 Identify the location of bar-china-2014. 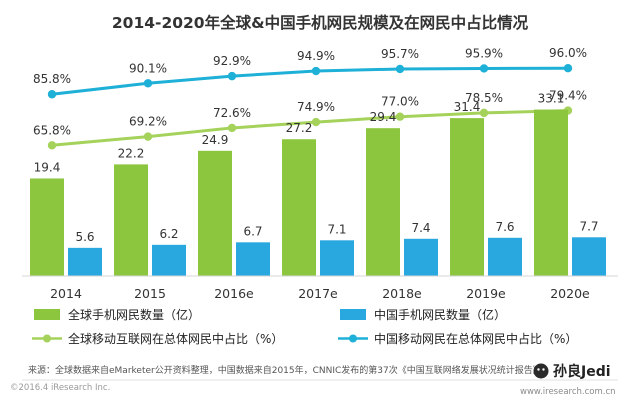
(85, 261).